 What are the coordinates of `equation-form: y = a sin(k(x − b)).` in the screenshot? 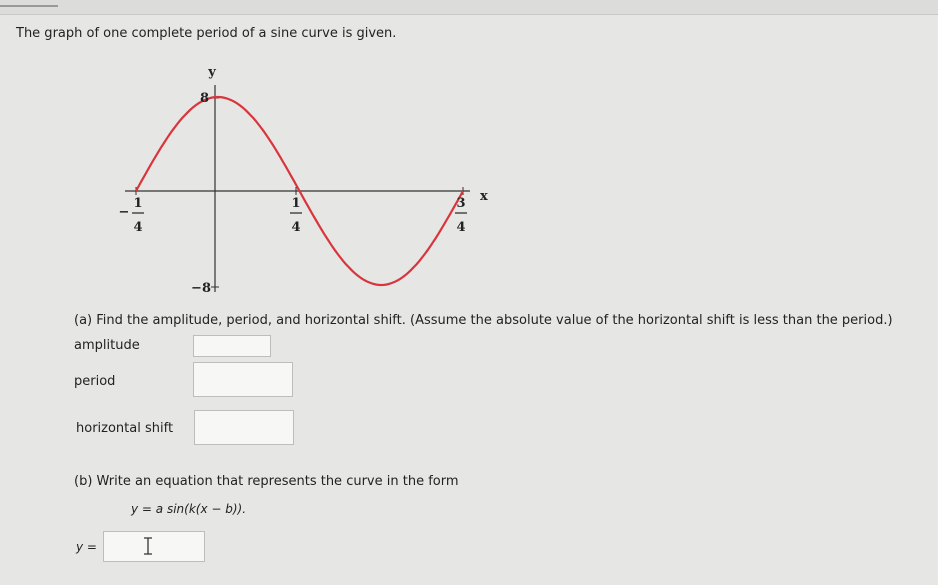 It's located at (189, 509).